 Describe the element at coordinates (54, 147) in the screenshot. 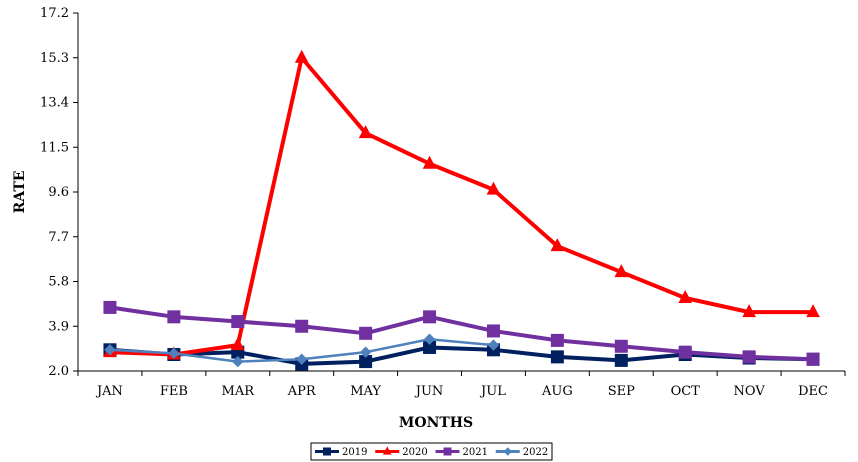

I see `y-tick-label: 11.5` at that location.